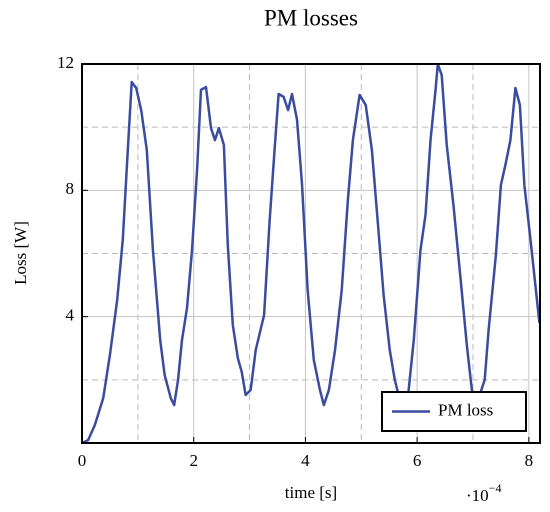 This screenshot has height=512, width=550. I want to click on x-tick-label: 8, so click(529, 460).